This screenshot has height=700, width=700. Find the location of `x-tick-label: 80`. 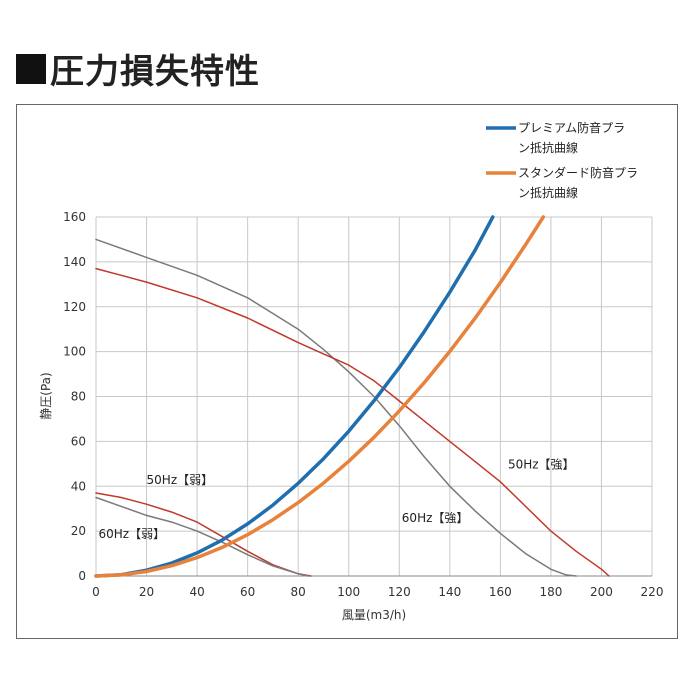

x-tick-label: 80 is located at coordinates (298, 592).